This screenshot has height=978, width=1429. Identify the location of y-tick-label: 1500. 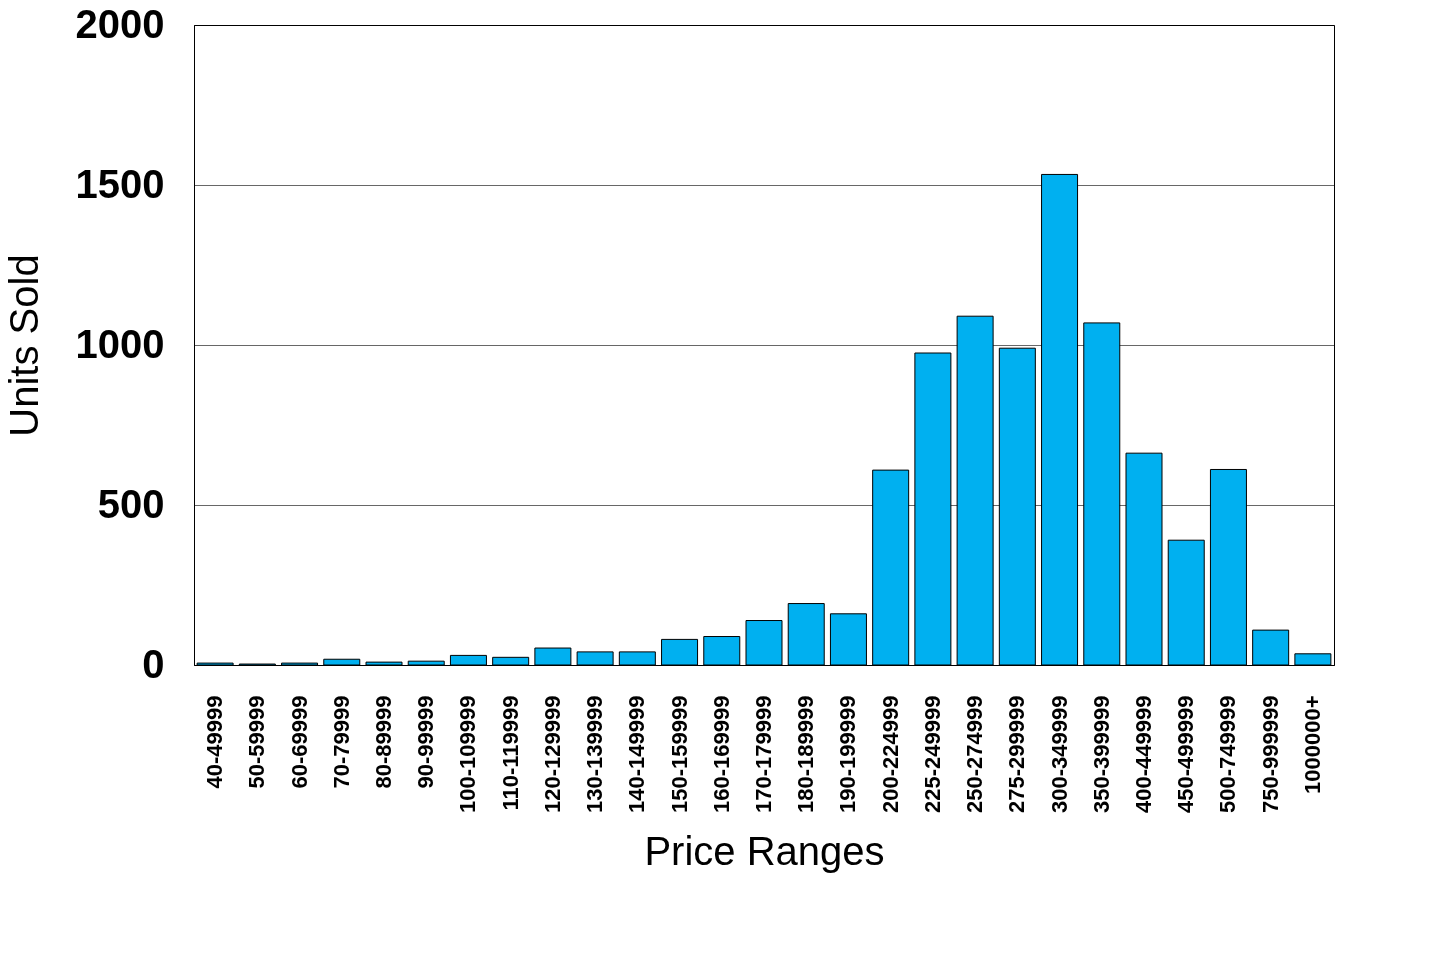
(120, 183).